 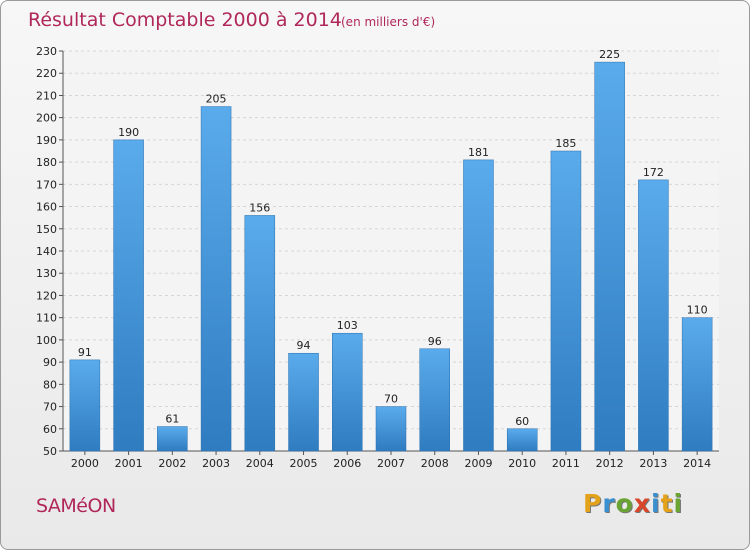 What do you see at coordinates (260, 463) in the screenshot?
I see `x-tick-label-2004: 2004` at bounding box center [260, 463].